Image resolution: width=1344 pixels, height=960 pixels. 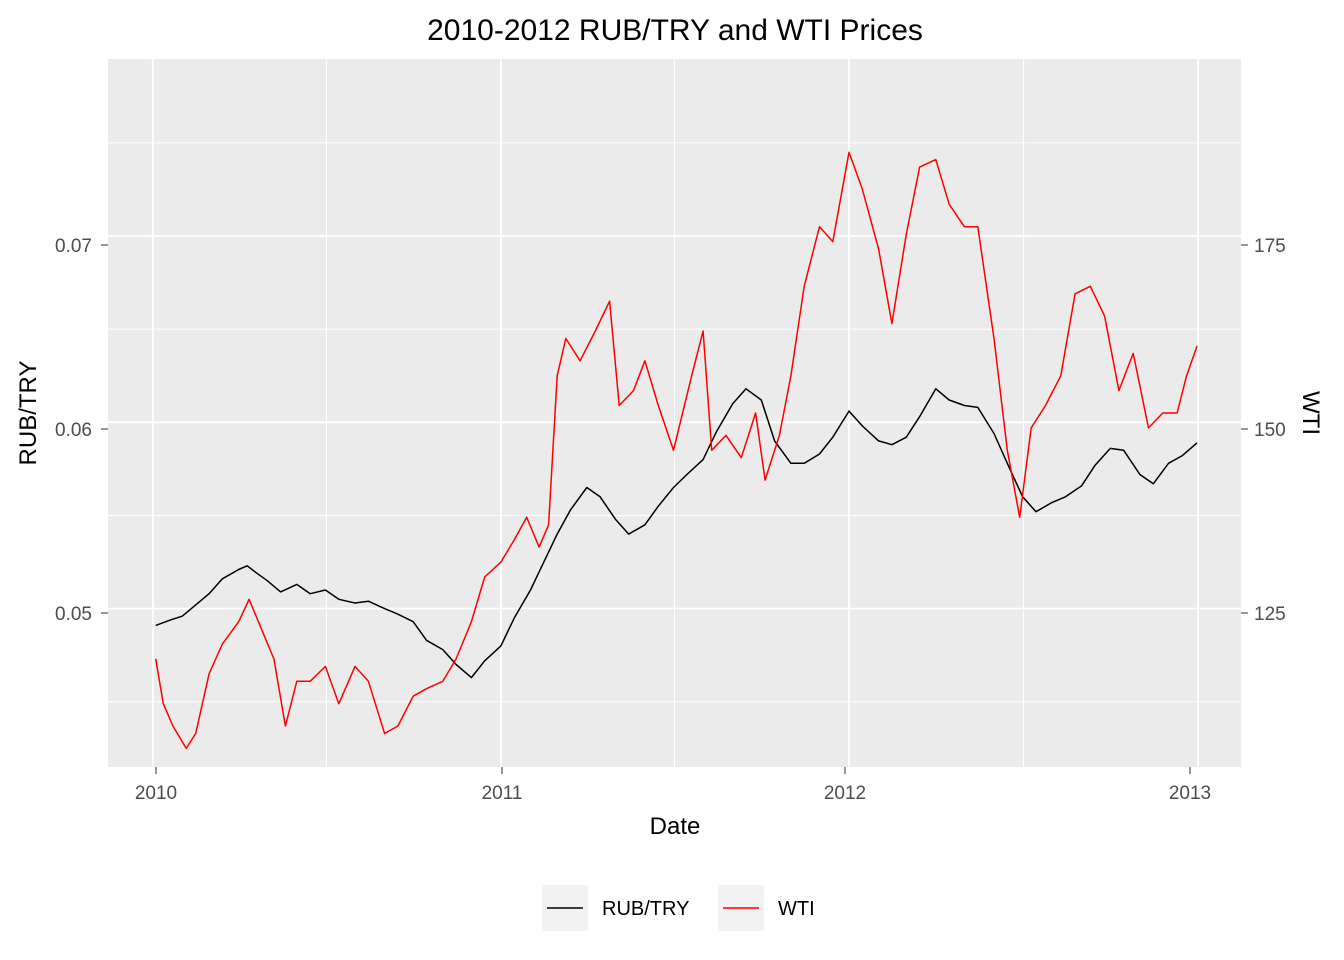 What do you see at coordinates (156, 793) in the screenshot?
I see `x-tick-label-0: 2010` at bounding box center [156, 793].